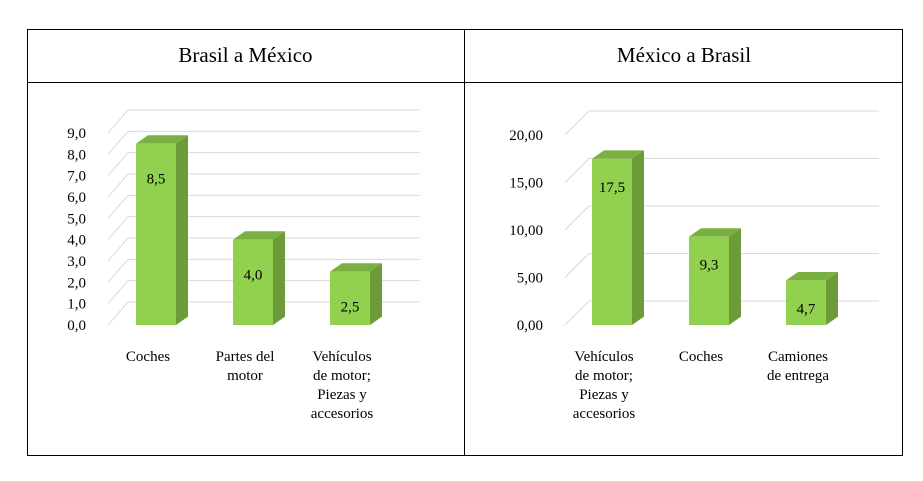  Describe the element at coordinates (526, 231) in the screenshot. I see `y-tick-label: 10,00` at that location.